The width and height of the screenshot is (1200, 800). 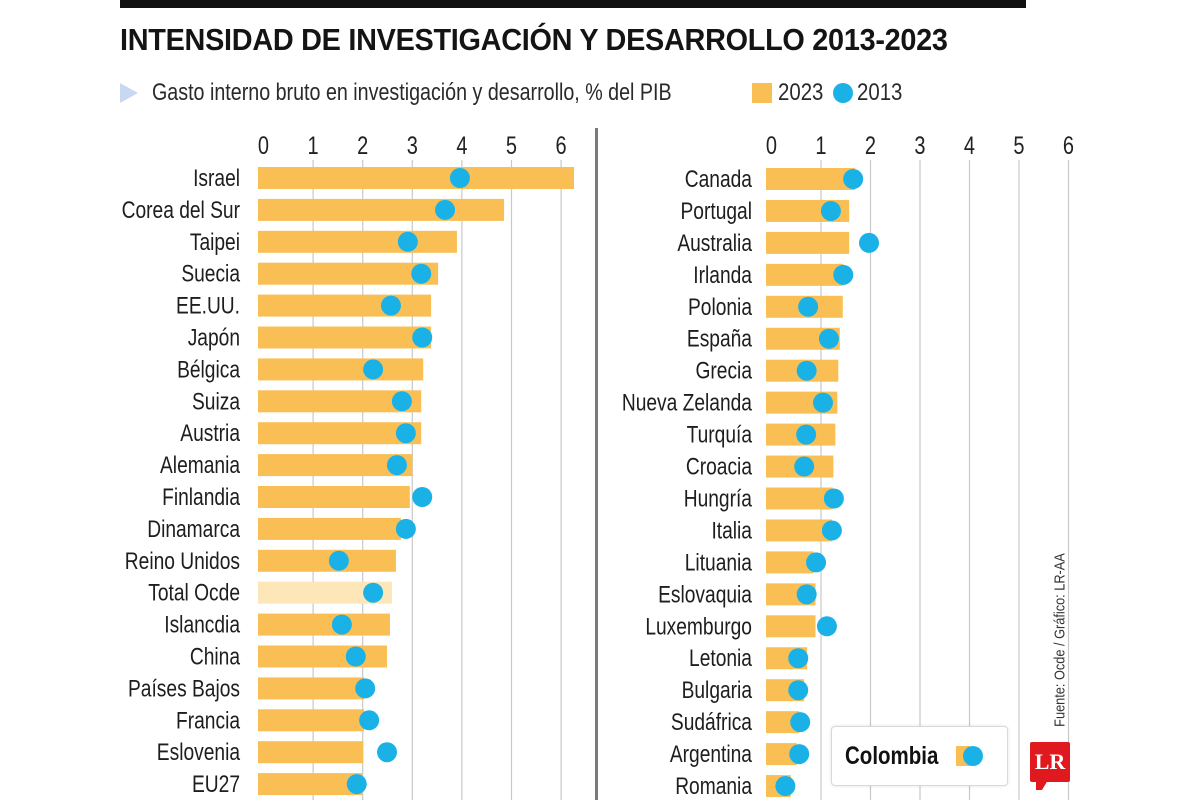 What do you see at coordinates (880, 92) in the screenshot?
I see `legend-label-2013: 2013` at bounding box center [880, 92].